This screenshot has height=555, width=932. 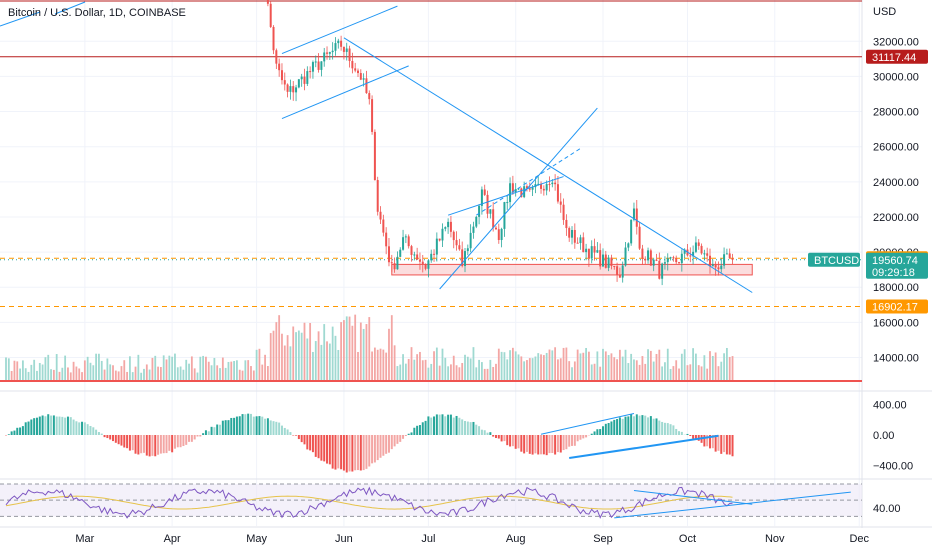 I want to click on macd-tick-label: 0.00, so click(x=883, y=436).